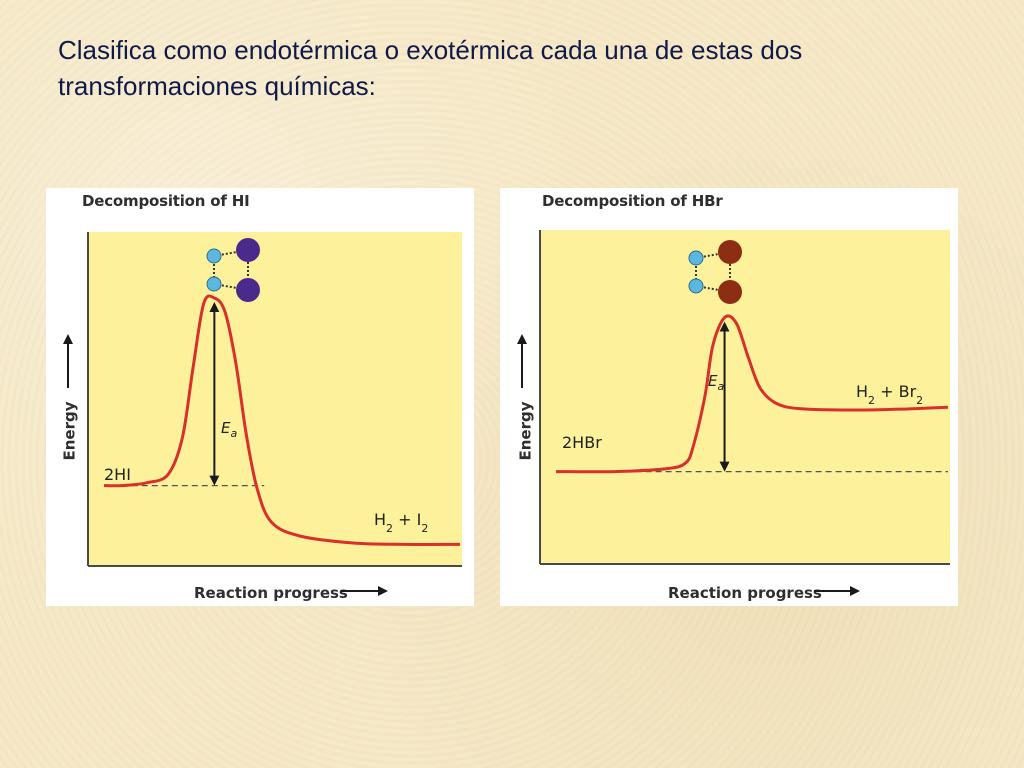 The width and height of the screenshot is (1024, 768). Describe the element at coordinates (166, 201) in the screenshot. I see `chart-title: Decomposition of HI` at that location.